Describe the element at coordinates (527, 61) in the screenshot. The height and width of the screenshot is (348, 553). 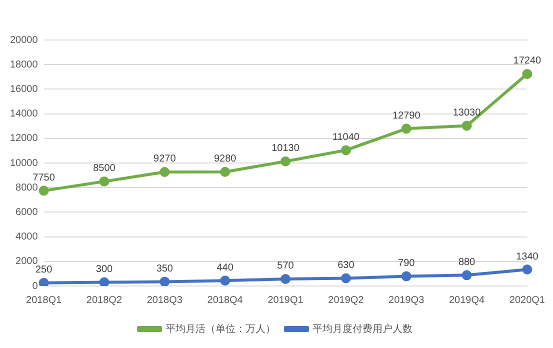
I see `data-label: 17240` at that location.